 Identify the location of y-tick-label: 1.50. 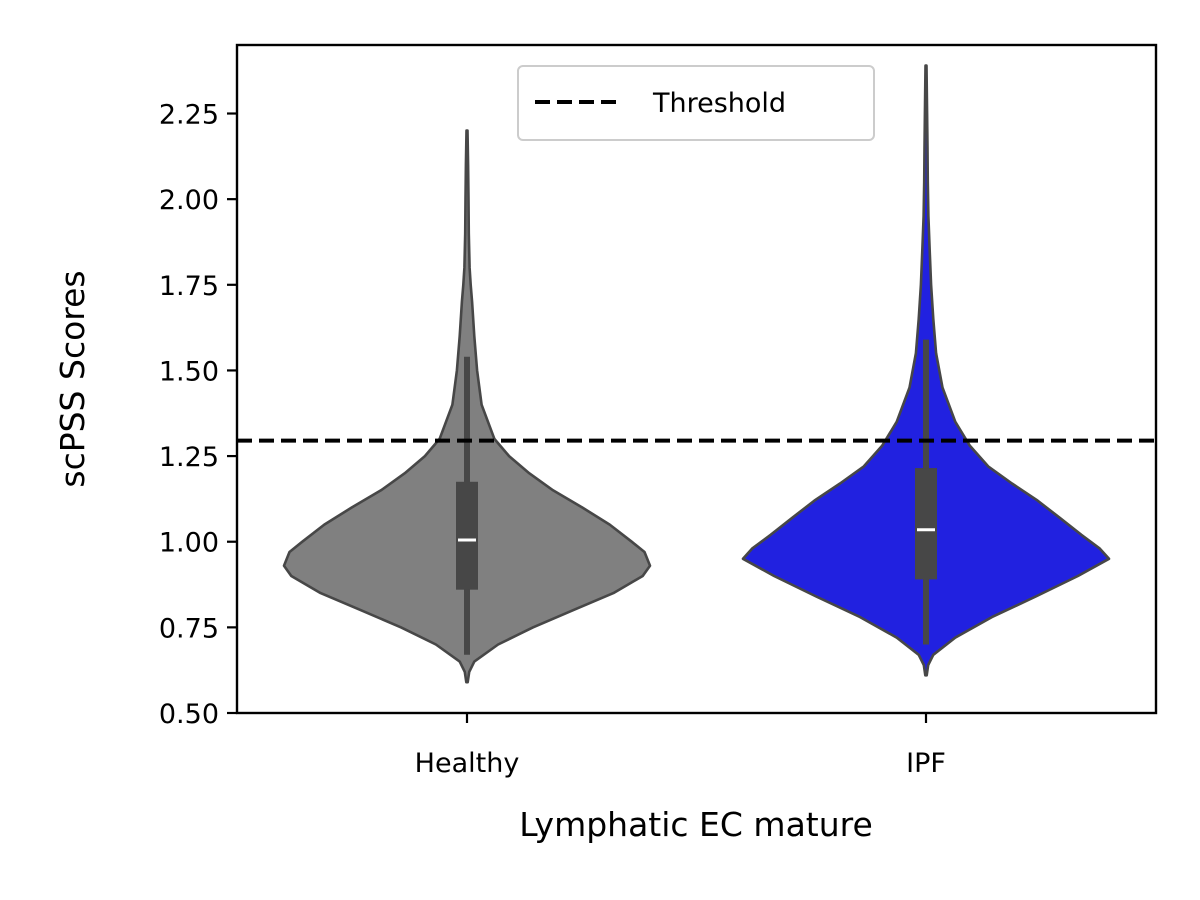
(189, 371).